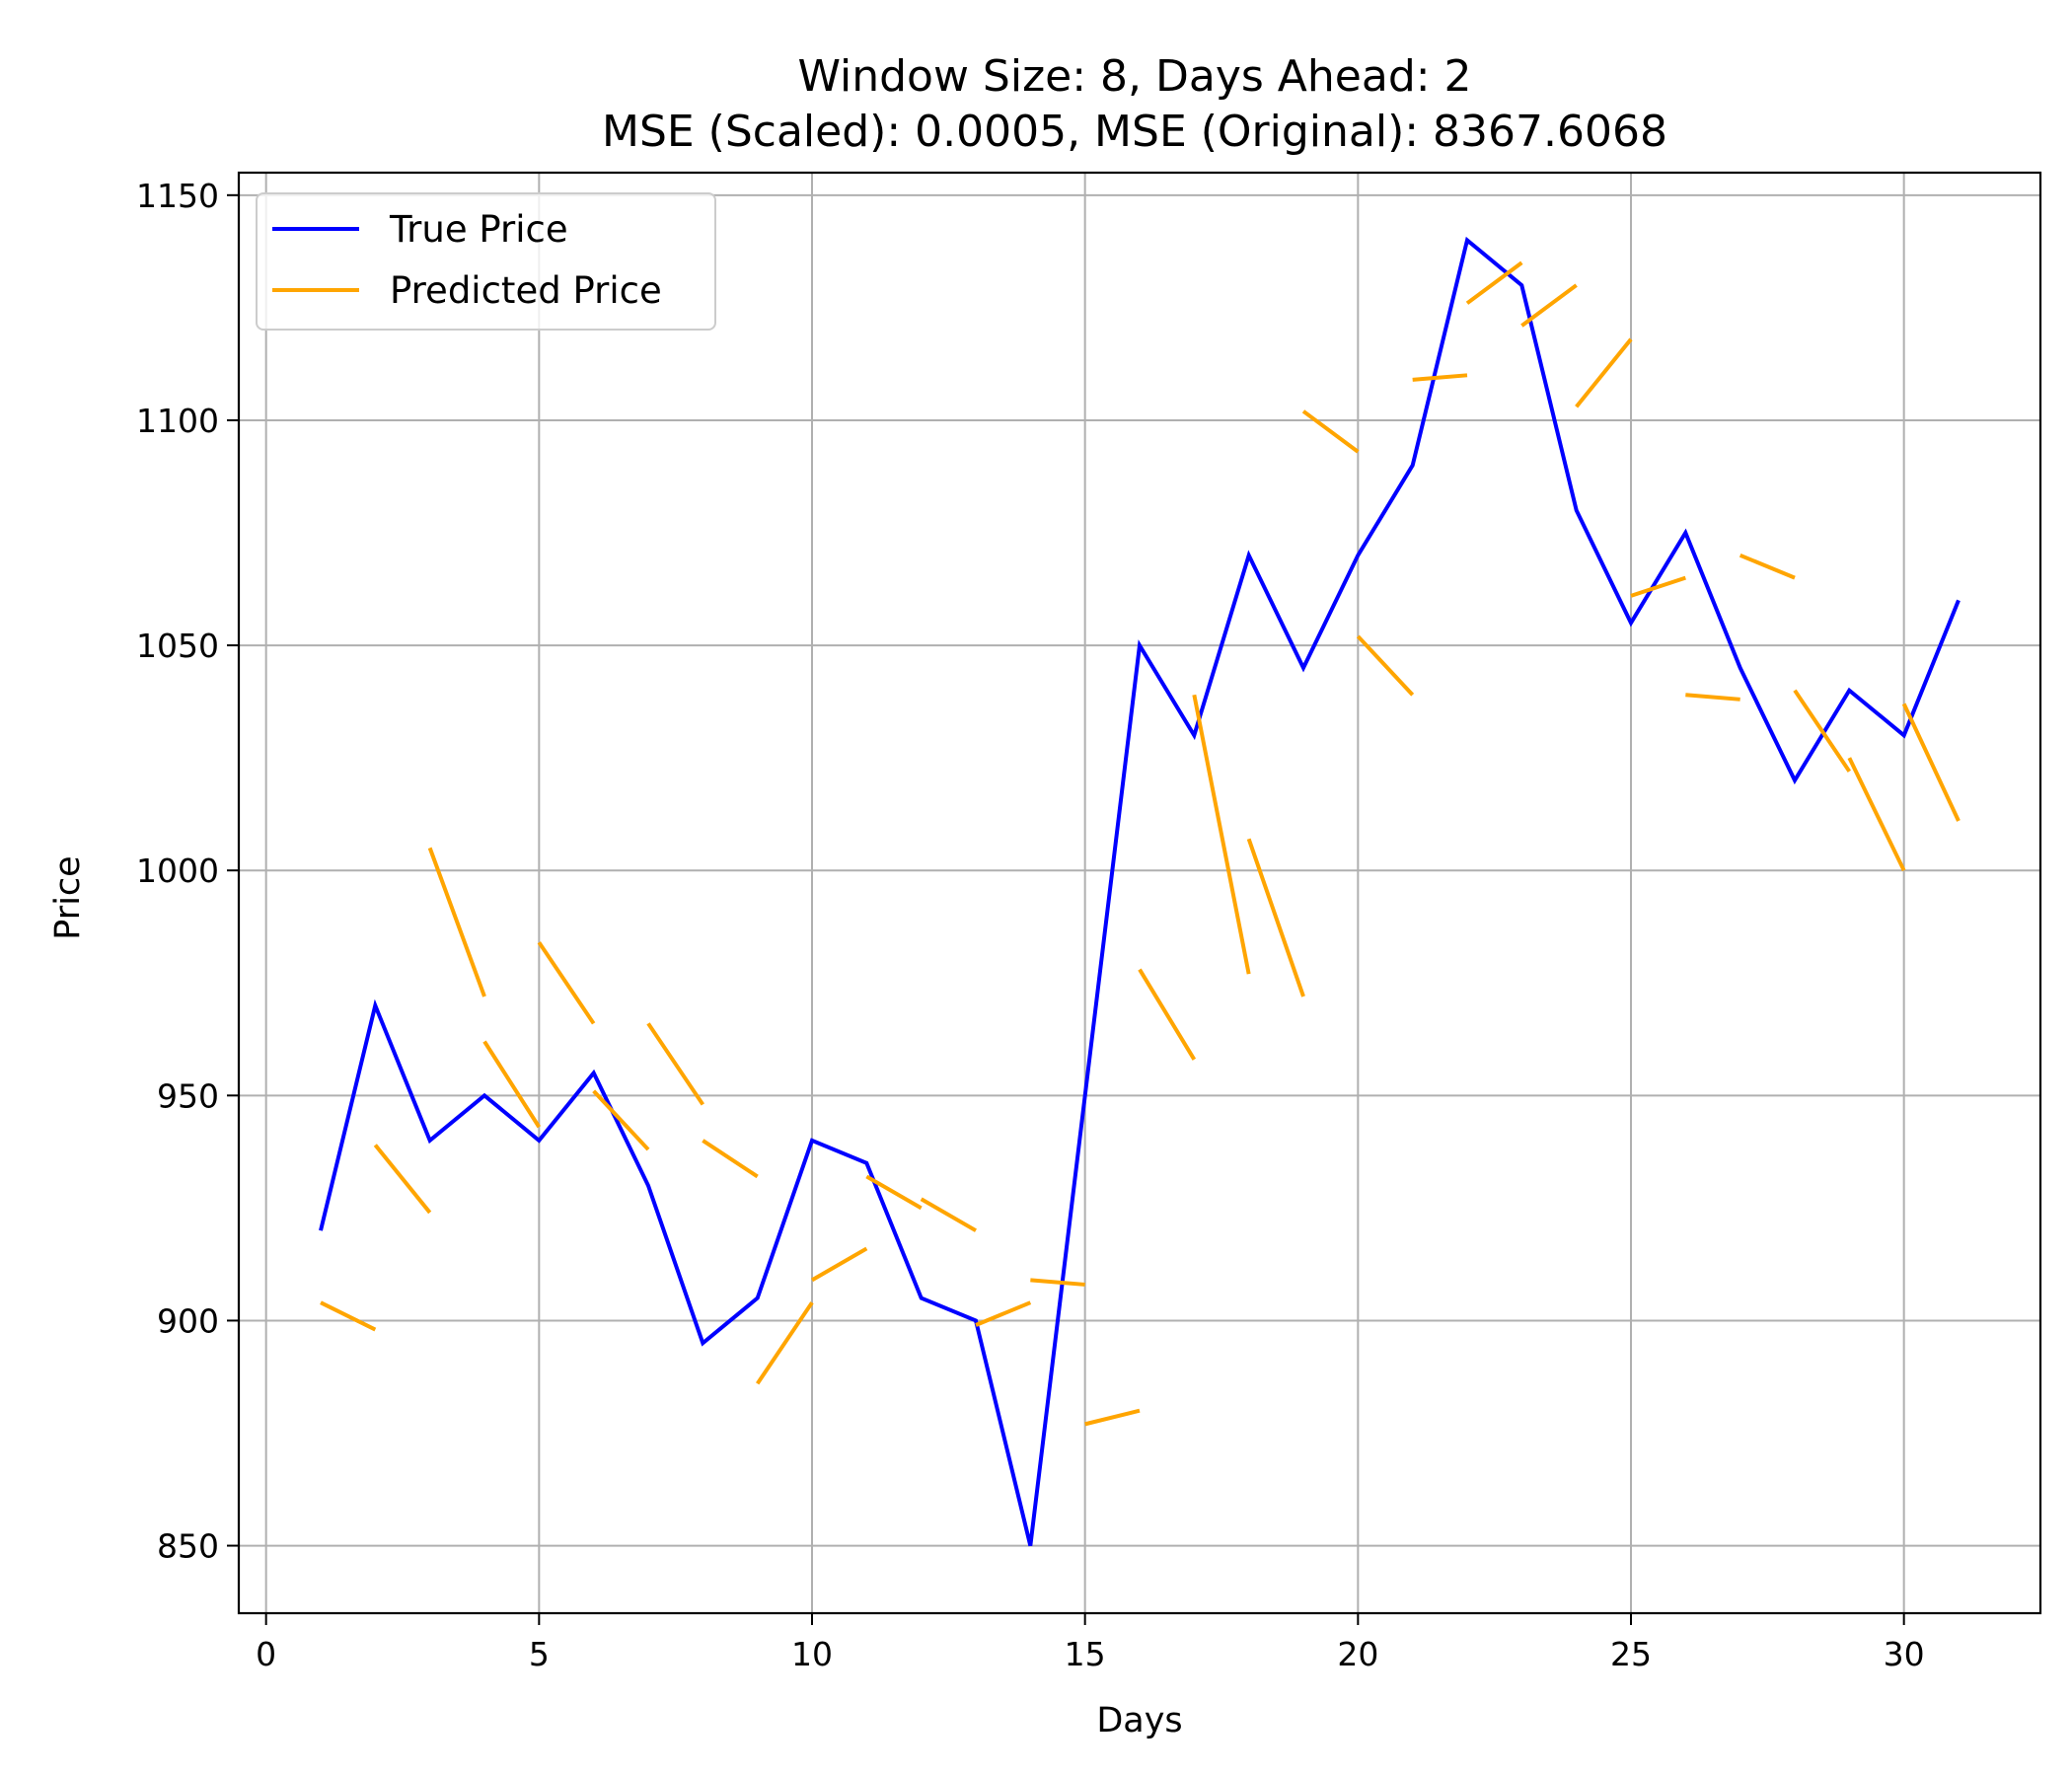  I want to click on legend-label-predicted-price: Predicted Price, so click(526, 290).